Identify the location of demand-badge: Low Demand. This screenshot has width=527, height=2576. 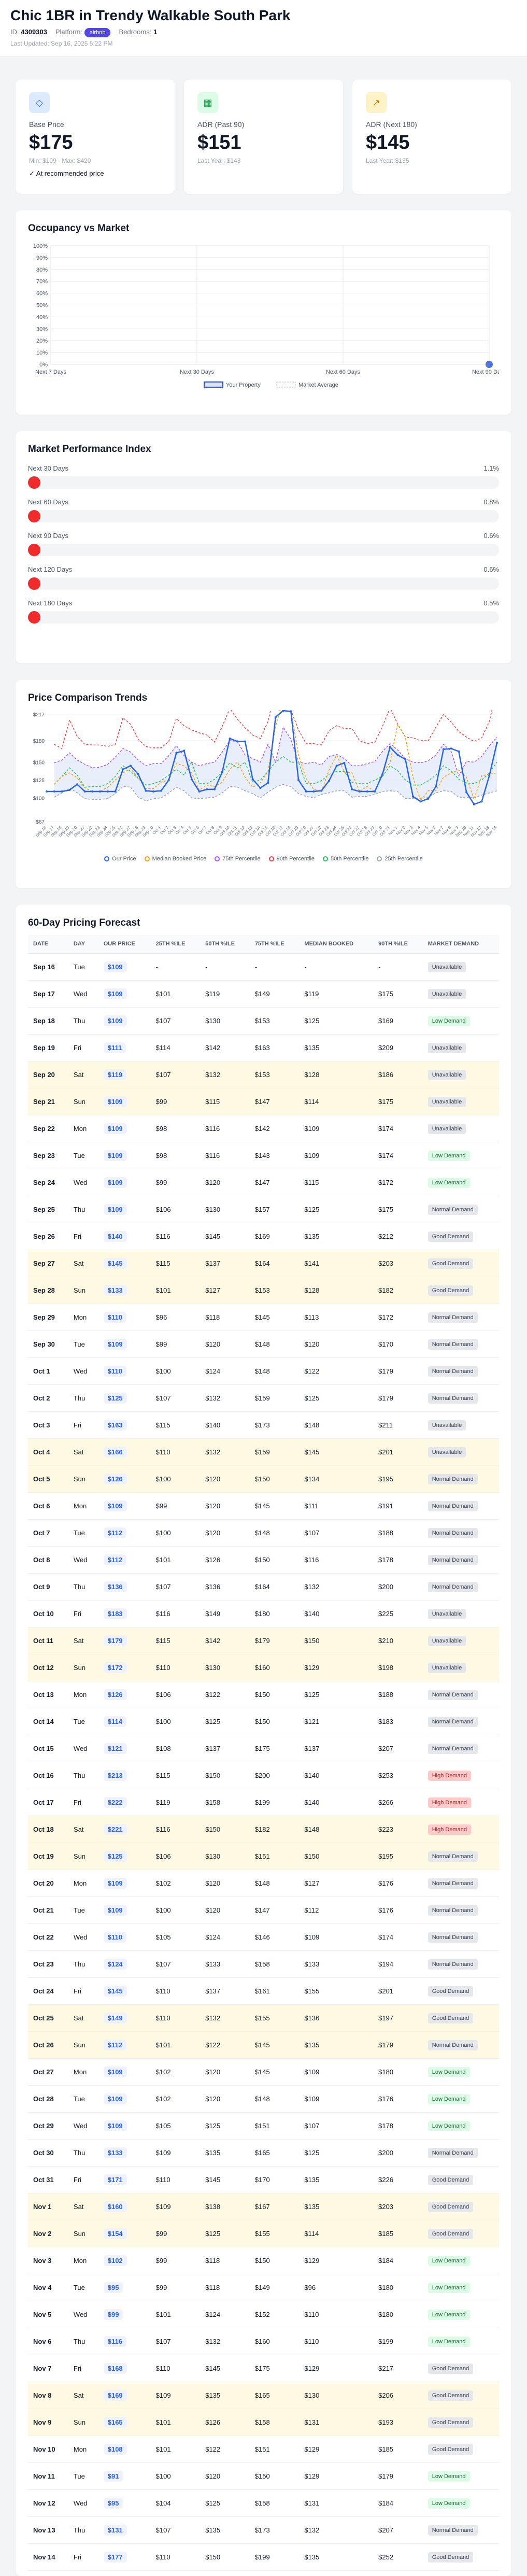
(449, 1182).